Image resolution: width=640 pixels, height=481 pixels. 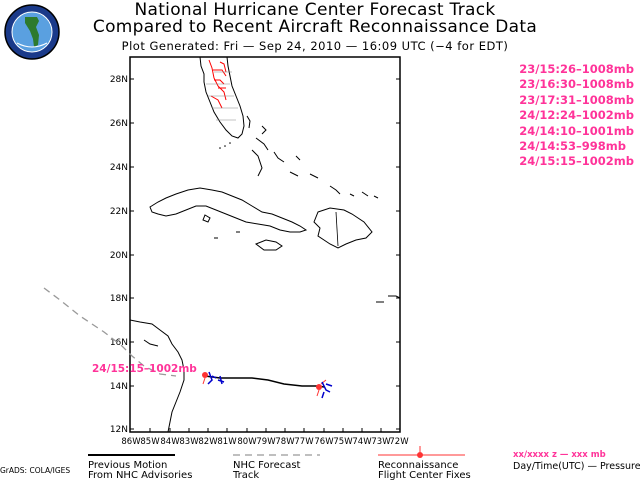 What do you see at coordinates (246, 475) in the screenshot?
I see `legend-forecast-line2: Track` at bounding box center [246, 475].